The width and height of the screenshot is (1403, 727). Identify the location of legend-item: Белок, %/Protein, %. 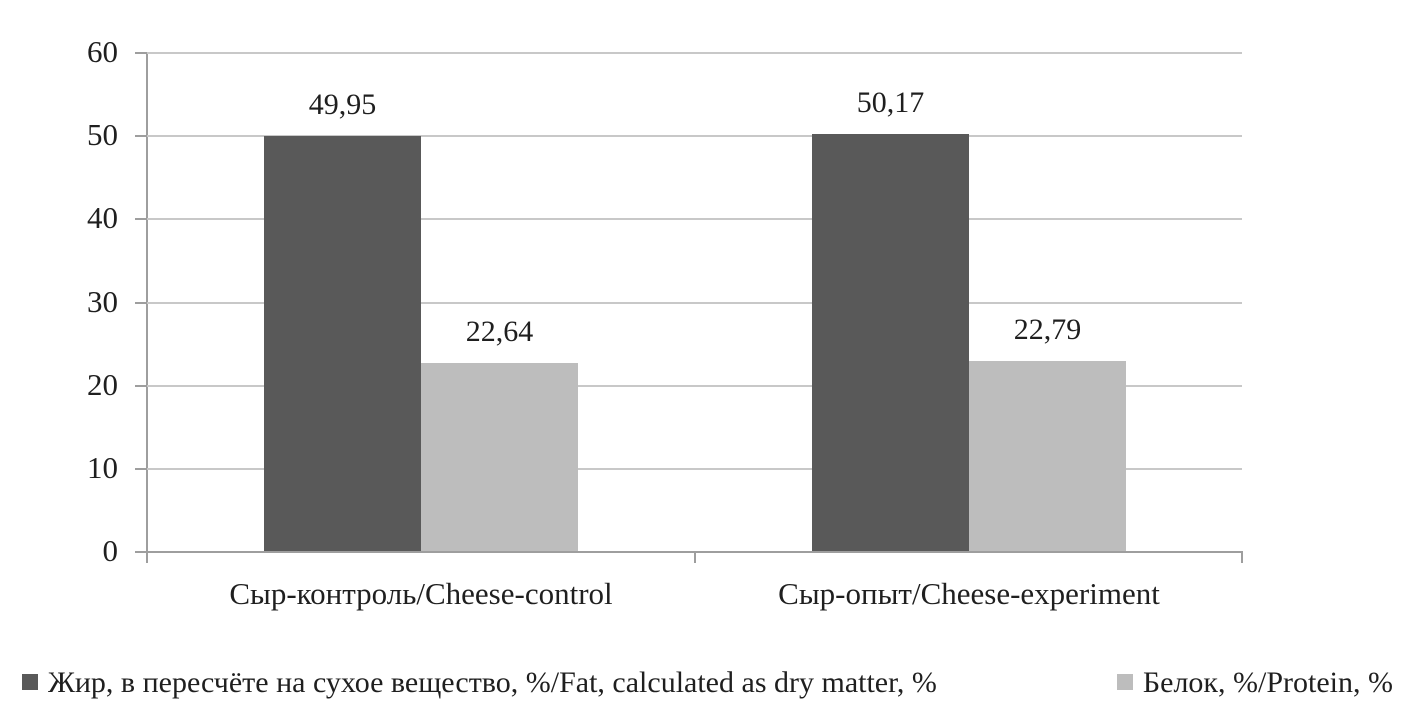
(1254, 683).